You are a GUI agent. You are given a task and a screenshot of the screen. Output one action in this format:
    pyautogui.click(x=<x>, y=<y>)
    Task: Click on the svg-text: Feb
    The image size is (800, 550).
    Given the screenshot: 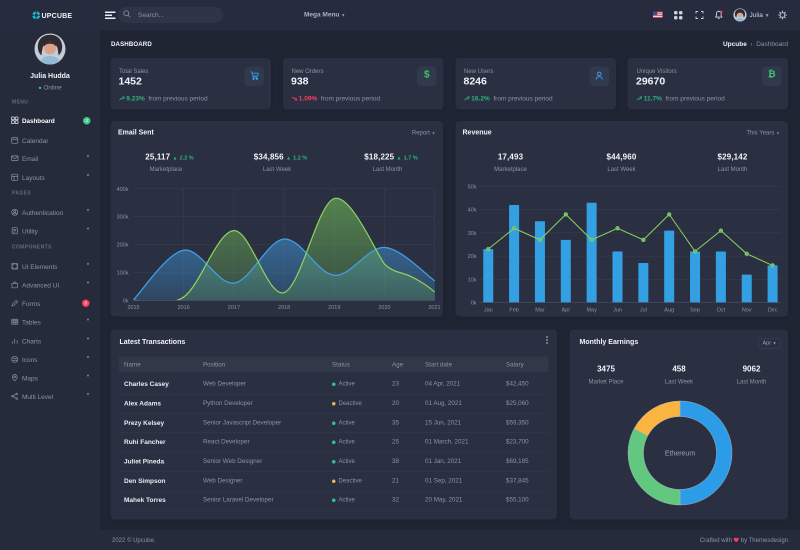 What is the action you would take?
    pyautogui.click(x=513, y=311)
    